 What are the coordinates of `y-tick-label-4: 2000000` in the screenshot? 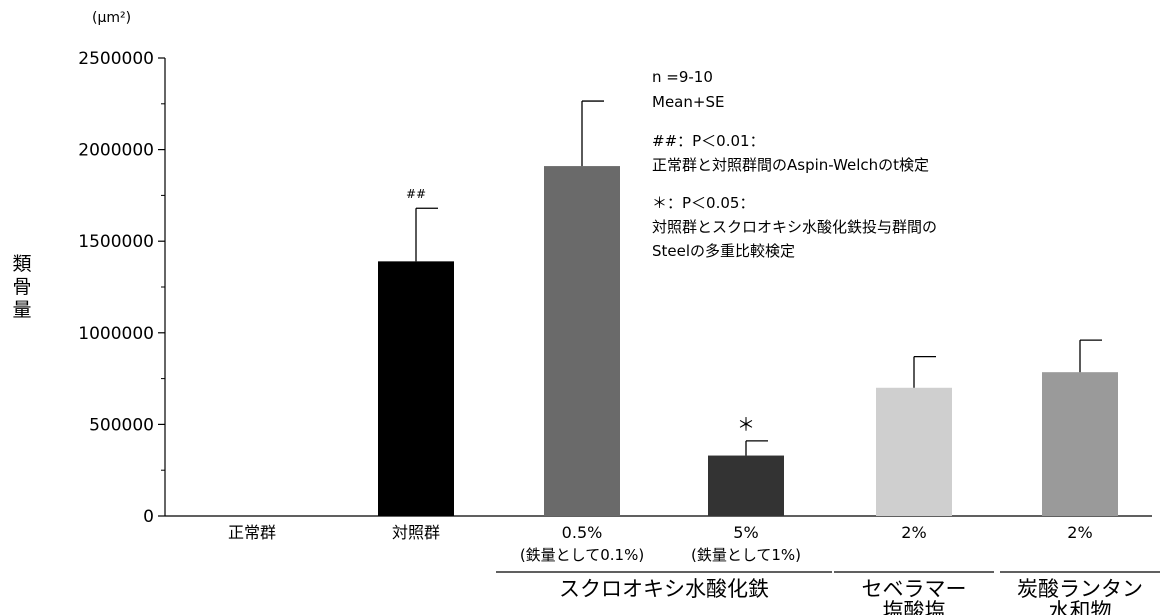 It's located at (116, 151).